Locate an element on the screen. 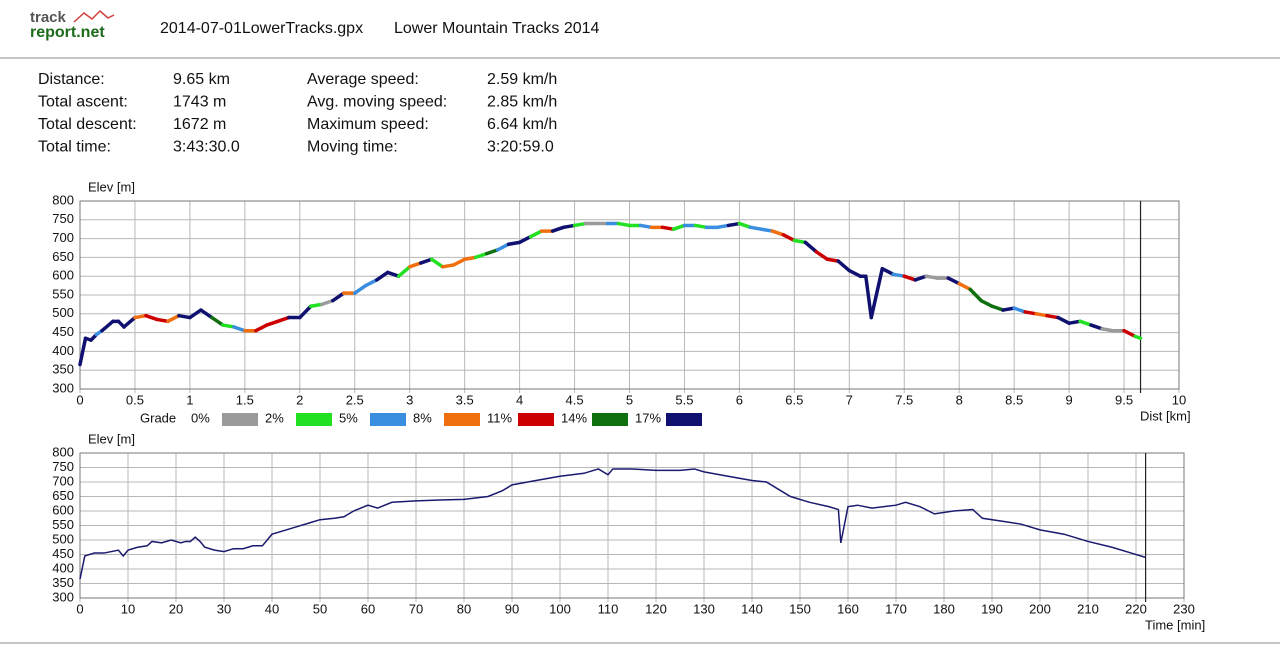 The height and width of the screenshot is (651, 1280). x-tick-label: 5.5 is located at coordinates (684, 399).